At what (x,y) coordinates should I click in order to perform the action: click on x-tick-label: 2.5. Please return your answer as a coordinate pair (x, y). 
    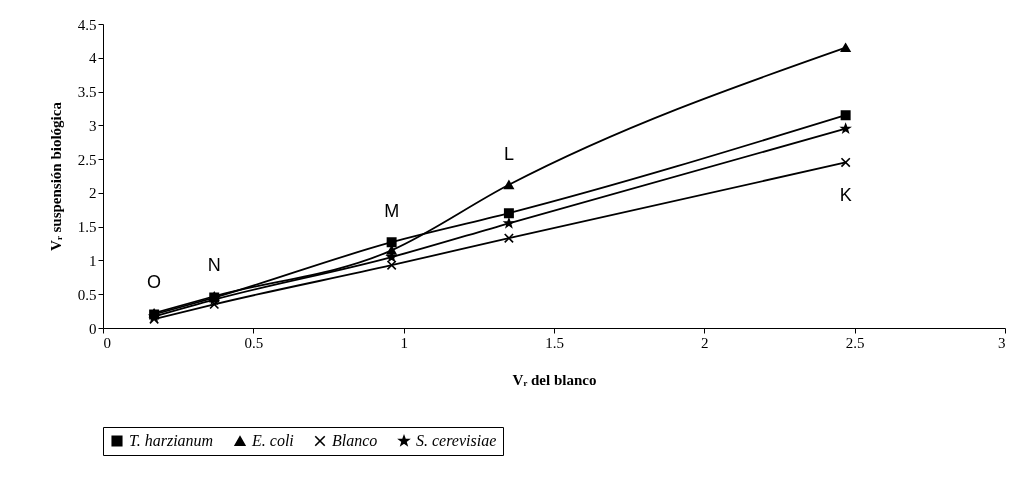
    Looking at the image, I should click on (855, 342).